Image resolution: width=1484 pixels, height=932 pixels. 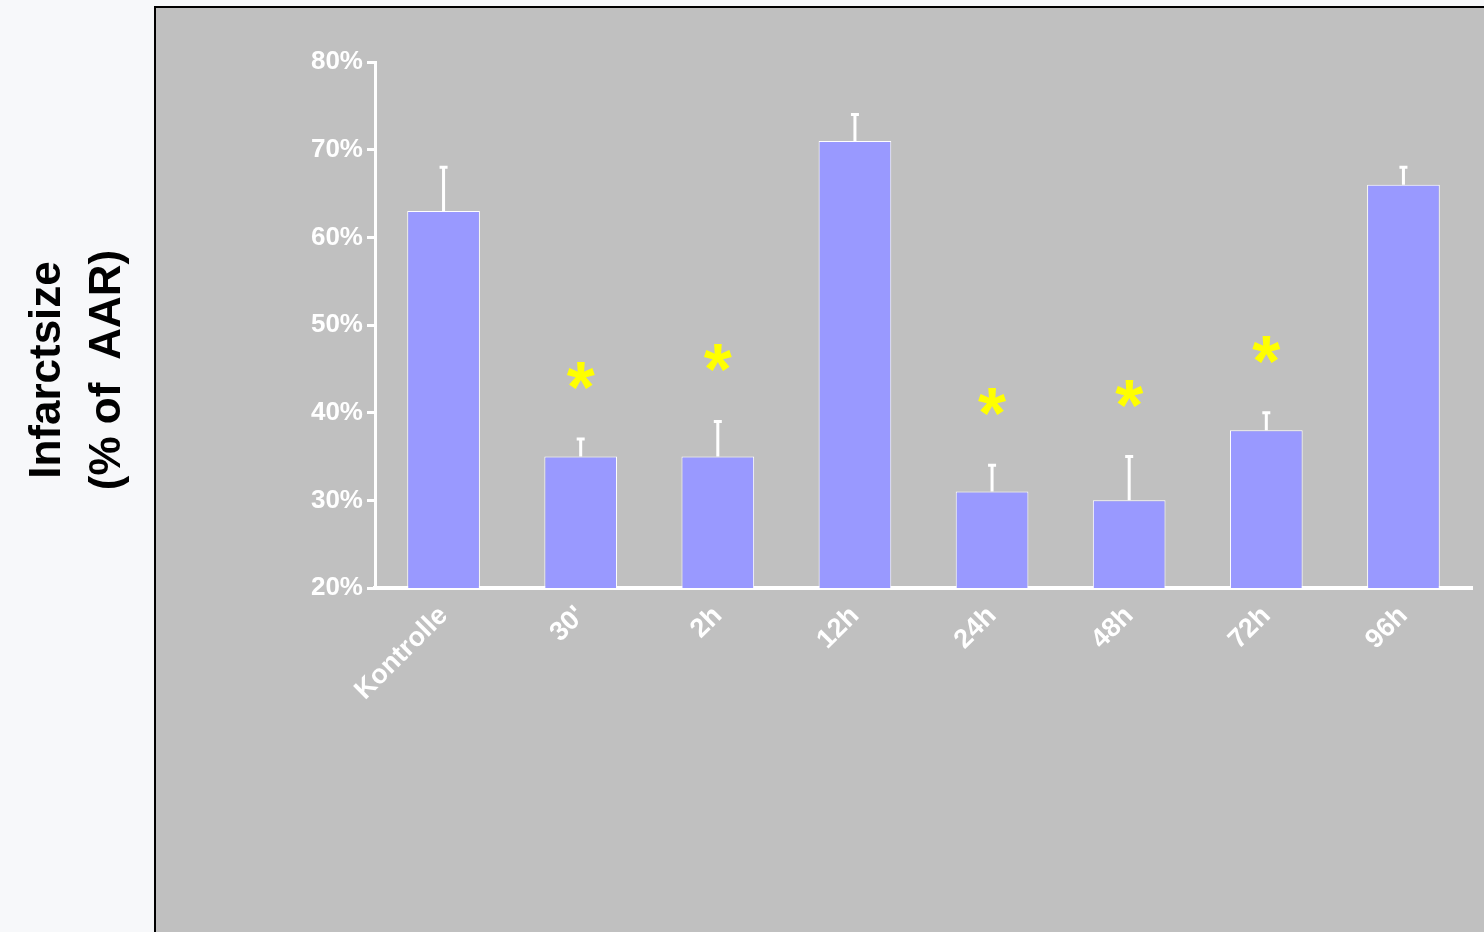 What do you see at coordinates (336, 323) in the screenshot?
I see `y-tick-label: 50%` at bounding box center [336, 323].